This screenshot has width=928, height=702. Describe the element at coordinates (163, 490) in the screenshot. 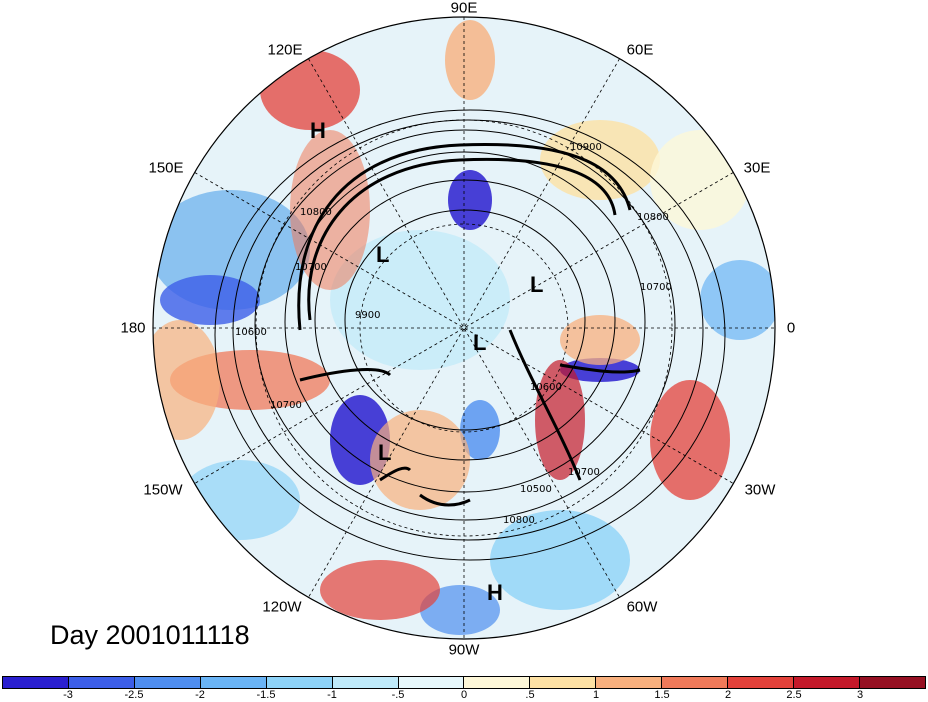

I see `lon-label-150w: 150W` at that location.